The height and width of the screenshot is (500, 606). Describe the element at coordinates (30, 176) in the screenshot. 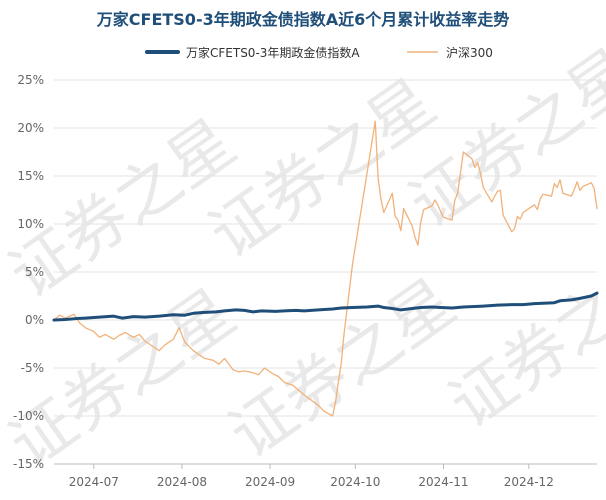

I see `y-tick-label: 15%` at that location.